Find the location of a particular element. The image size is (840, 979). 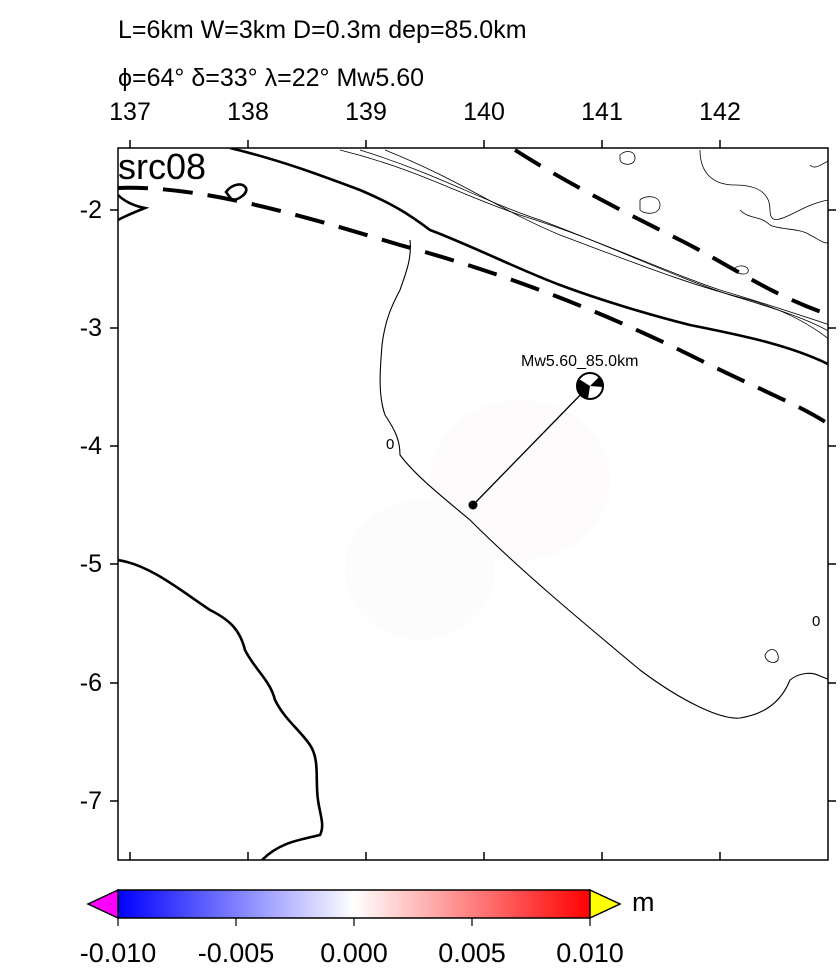

colorbar-unit-label: m is located at coordinates (643, 902).